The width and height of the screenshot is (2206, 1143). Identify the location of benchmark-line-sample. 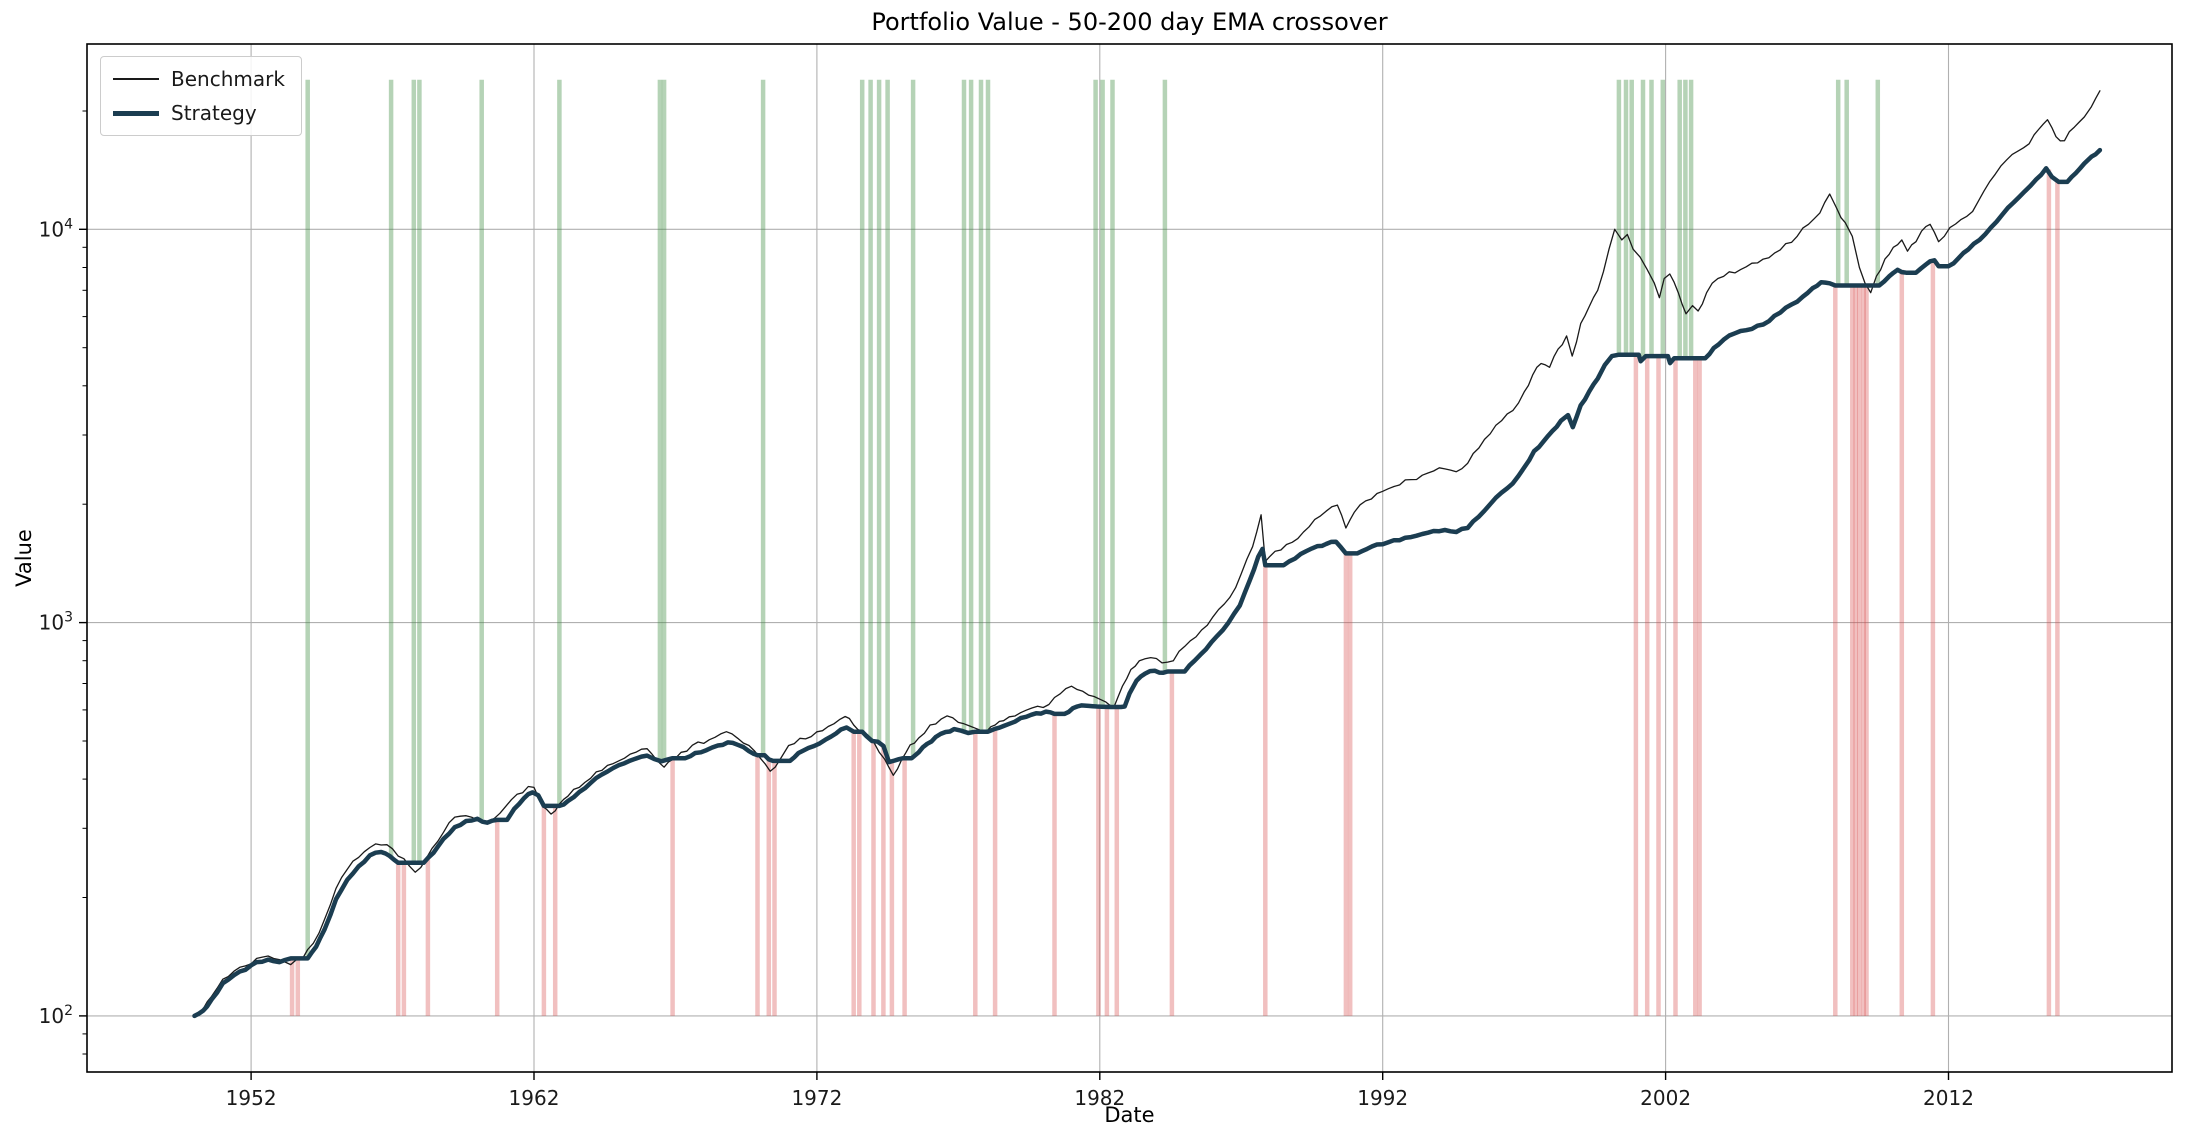
(136, 79).